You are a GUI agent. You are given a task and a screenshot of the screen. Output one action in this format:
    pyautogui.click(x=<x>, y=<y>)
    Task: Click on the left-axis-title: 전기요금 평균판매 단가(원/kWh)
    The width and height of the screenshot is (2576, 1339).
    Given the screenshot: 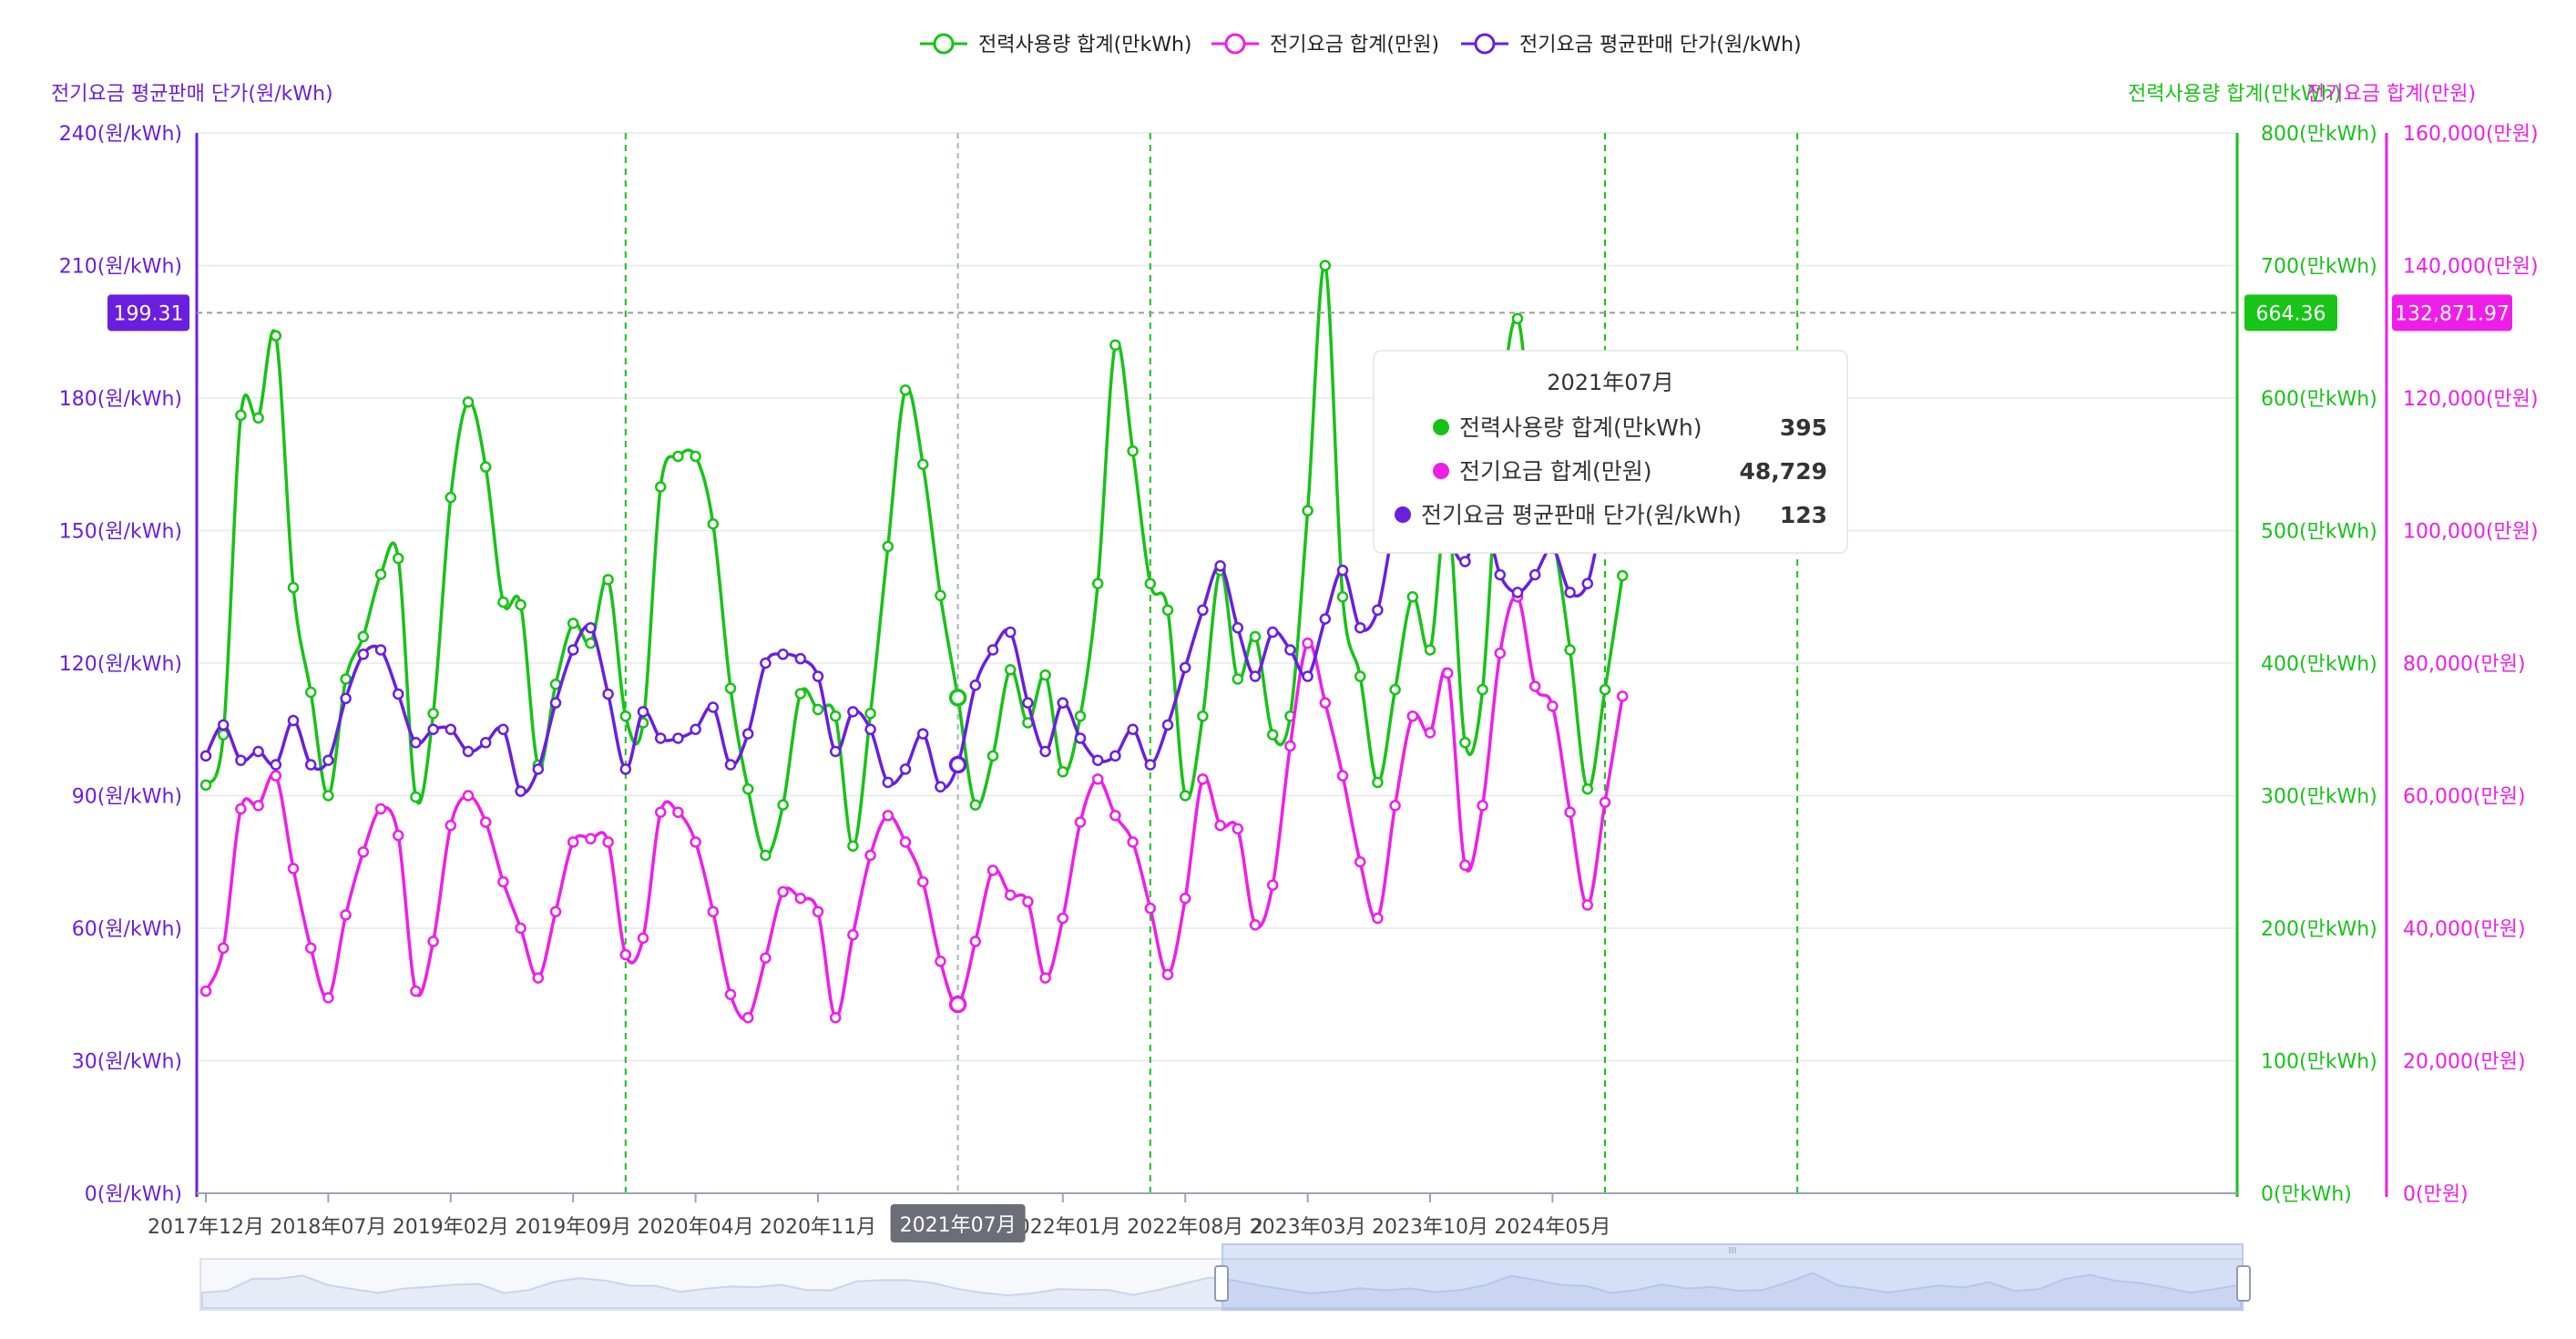 What is the action you would take?
    pyautogui.click(x=192, y=94)
    